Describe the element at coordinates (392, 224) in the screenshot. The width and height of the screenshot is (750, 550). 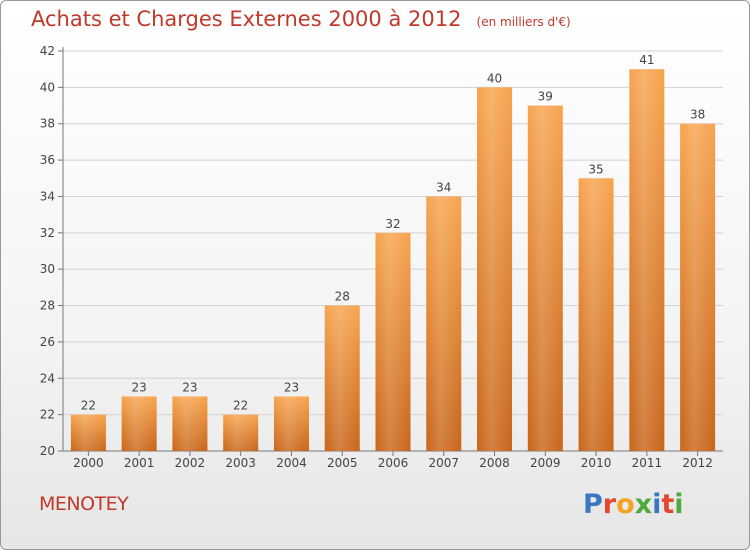
I see `data-label: 32` at that location.